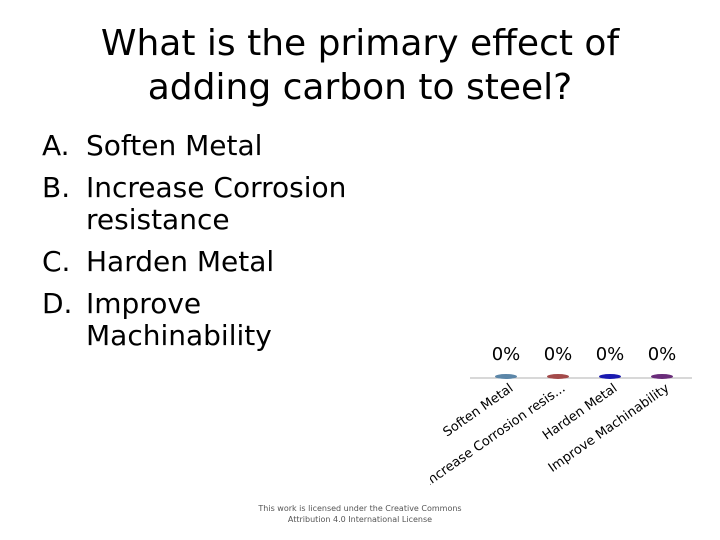 The height and width of the screenshot is (540, 720). What do you see at coordinates (180, 261) in the screenshot?
I see `answer-text: Harden Metal` at bounding box center [180, 261].